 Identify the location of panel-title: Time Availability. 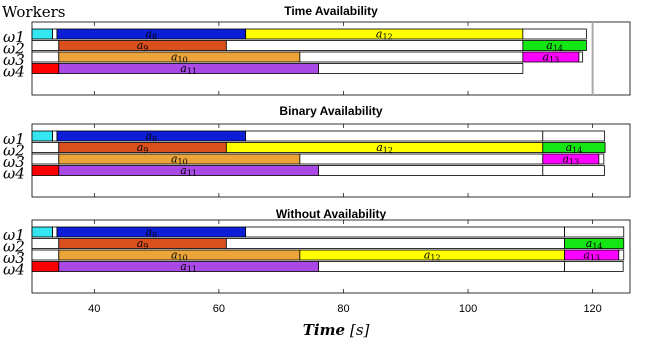
(331, 11).